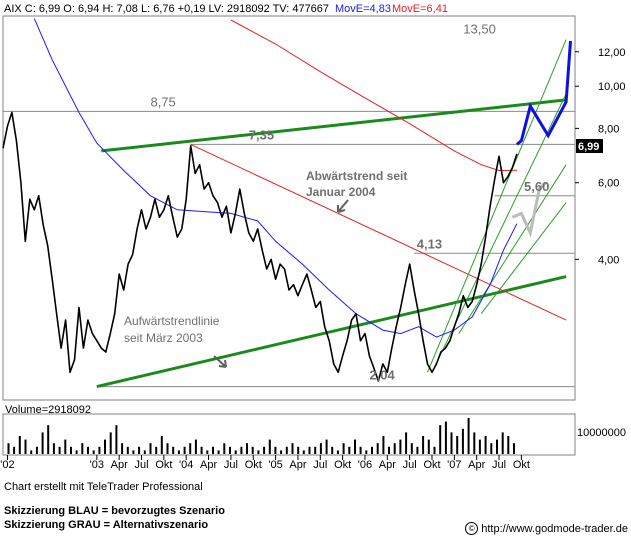 The image size is (631, 539). Describe the element at coordinates (275, 465) in the screenshot. I see `x-tick-label: '05` at that location.